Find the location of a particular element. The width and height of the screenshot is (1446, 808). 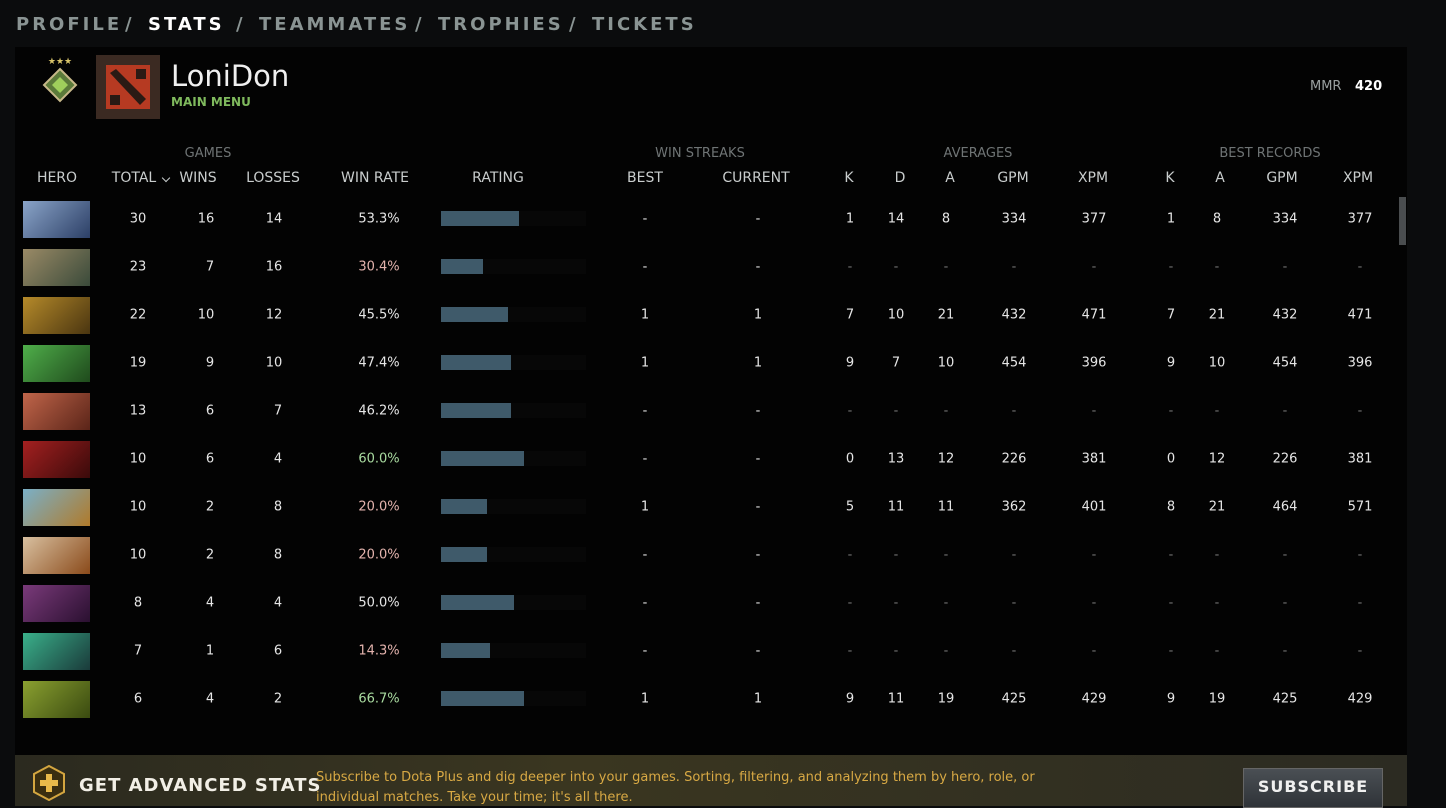

column-header: CURRENT is located at coordinates (756, 178).